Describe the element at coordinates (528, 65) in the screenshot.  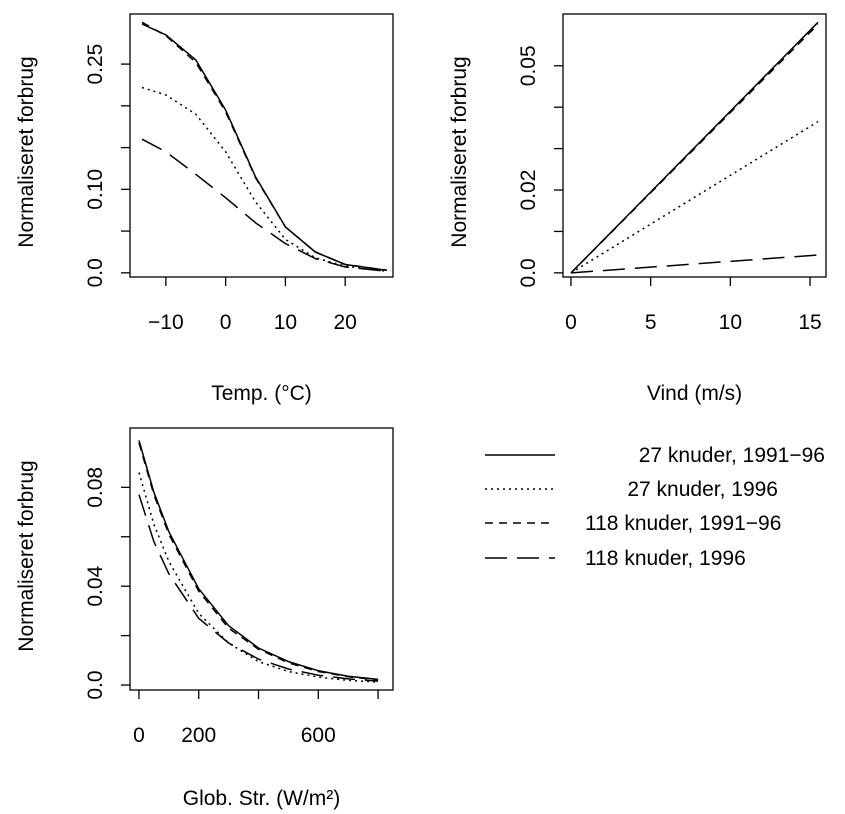
I see `y-tick-label: 0.05` at that location.